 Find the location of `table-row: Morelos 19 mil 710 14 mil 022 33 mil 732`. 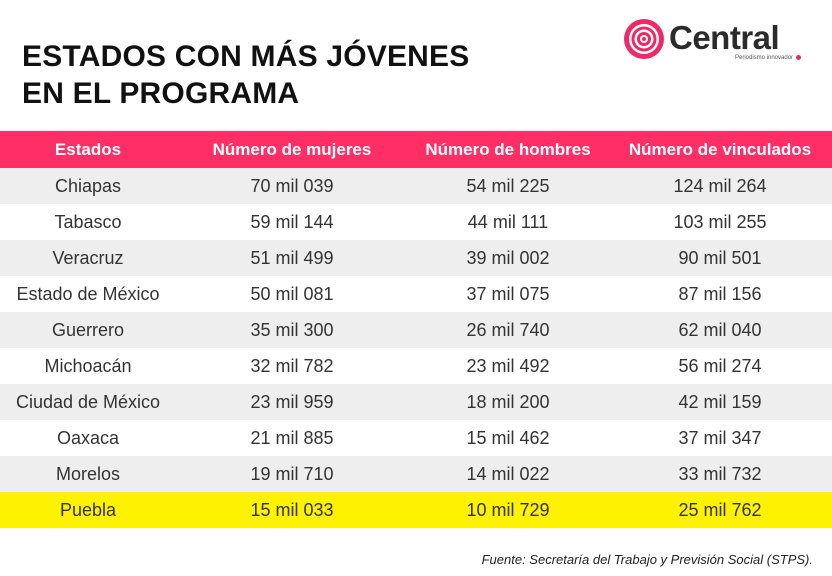

table-row: Morelos 19 mil 710 14 mil 022 33 mil 732 is located at coordinates (416, 474).